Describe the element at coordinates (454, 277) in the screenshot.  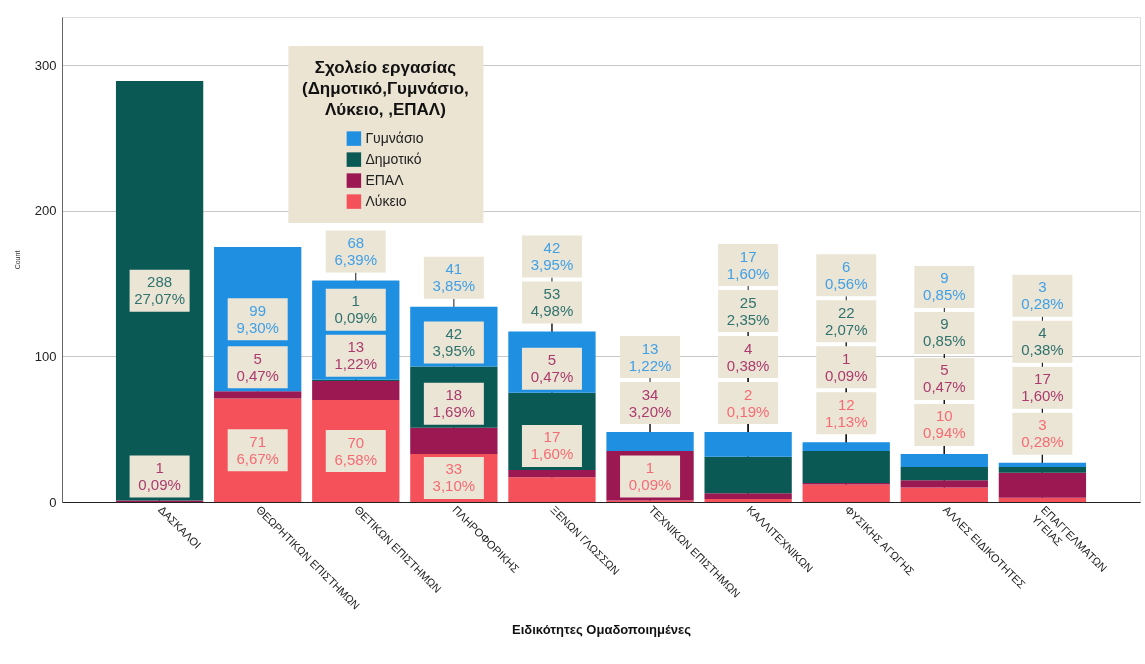
I see `data-label: 41 3,85%` at that location.